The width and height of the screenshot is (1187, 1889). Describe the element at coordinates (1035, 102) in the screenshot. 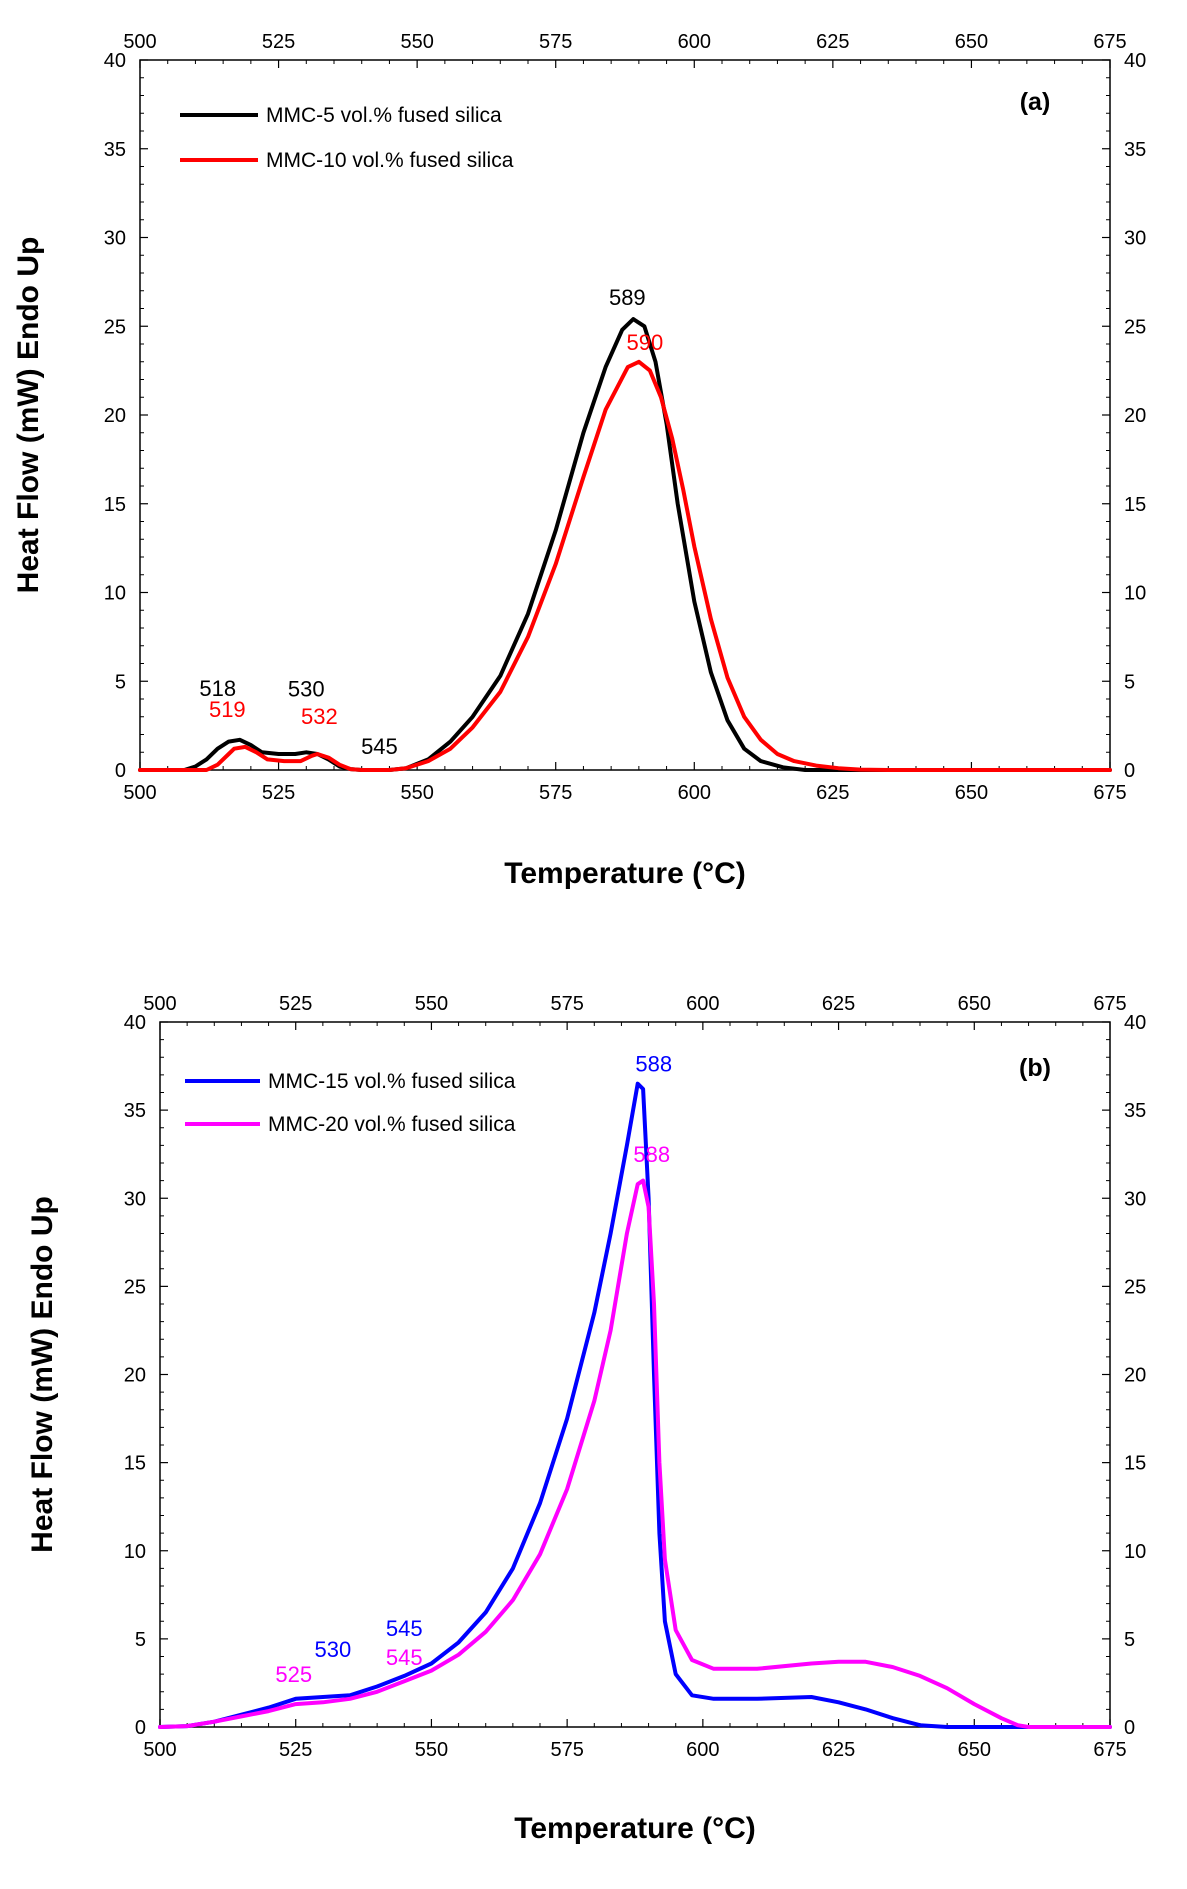

I see `panel-label: (a)` at that location.